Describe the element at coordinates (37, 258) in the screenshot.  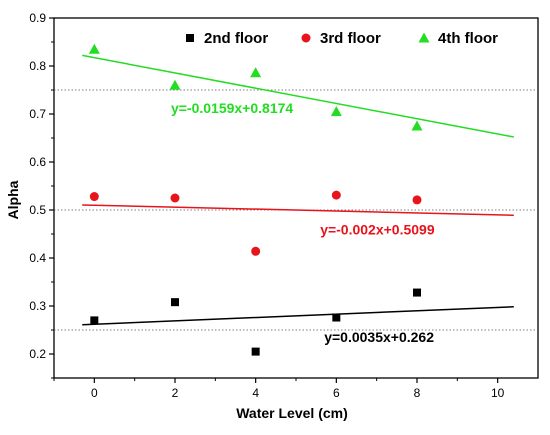
I see `y-tick-label: 0.4` at that location.